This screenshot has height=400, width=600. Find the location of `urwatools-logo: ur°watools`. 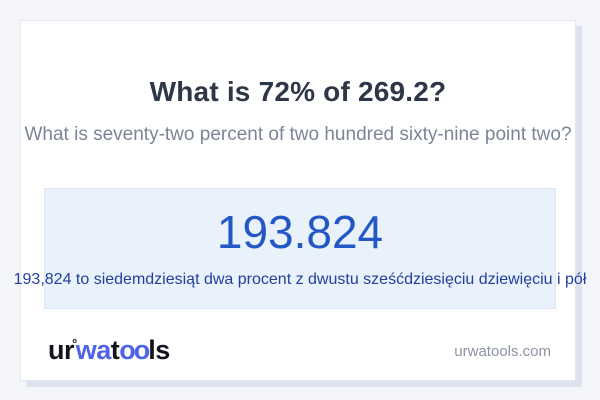

urwatools-logo: ur°watools is located at coordinates (109, 350).